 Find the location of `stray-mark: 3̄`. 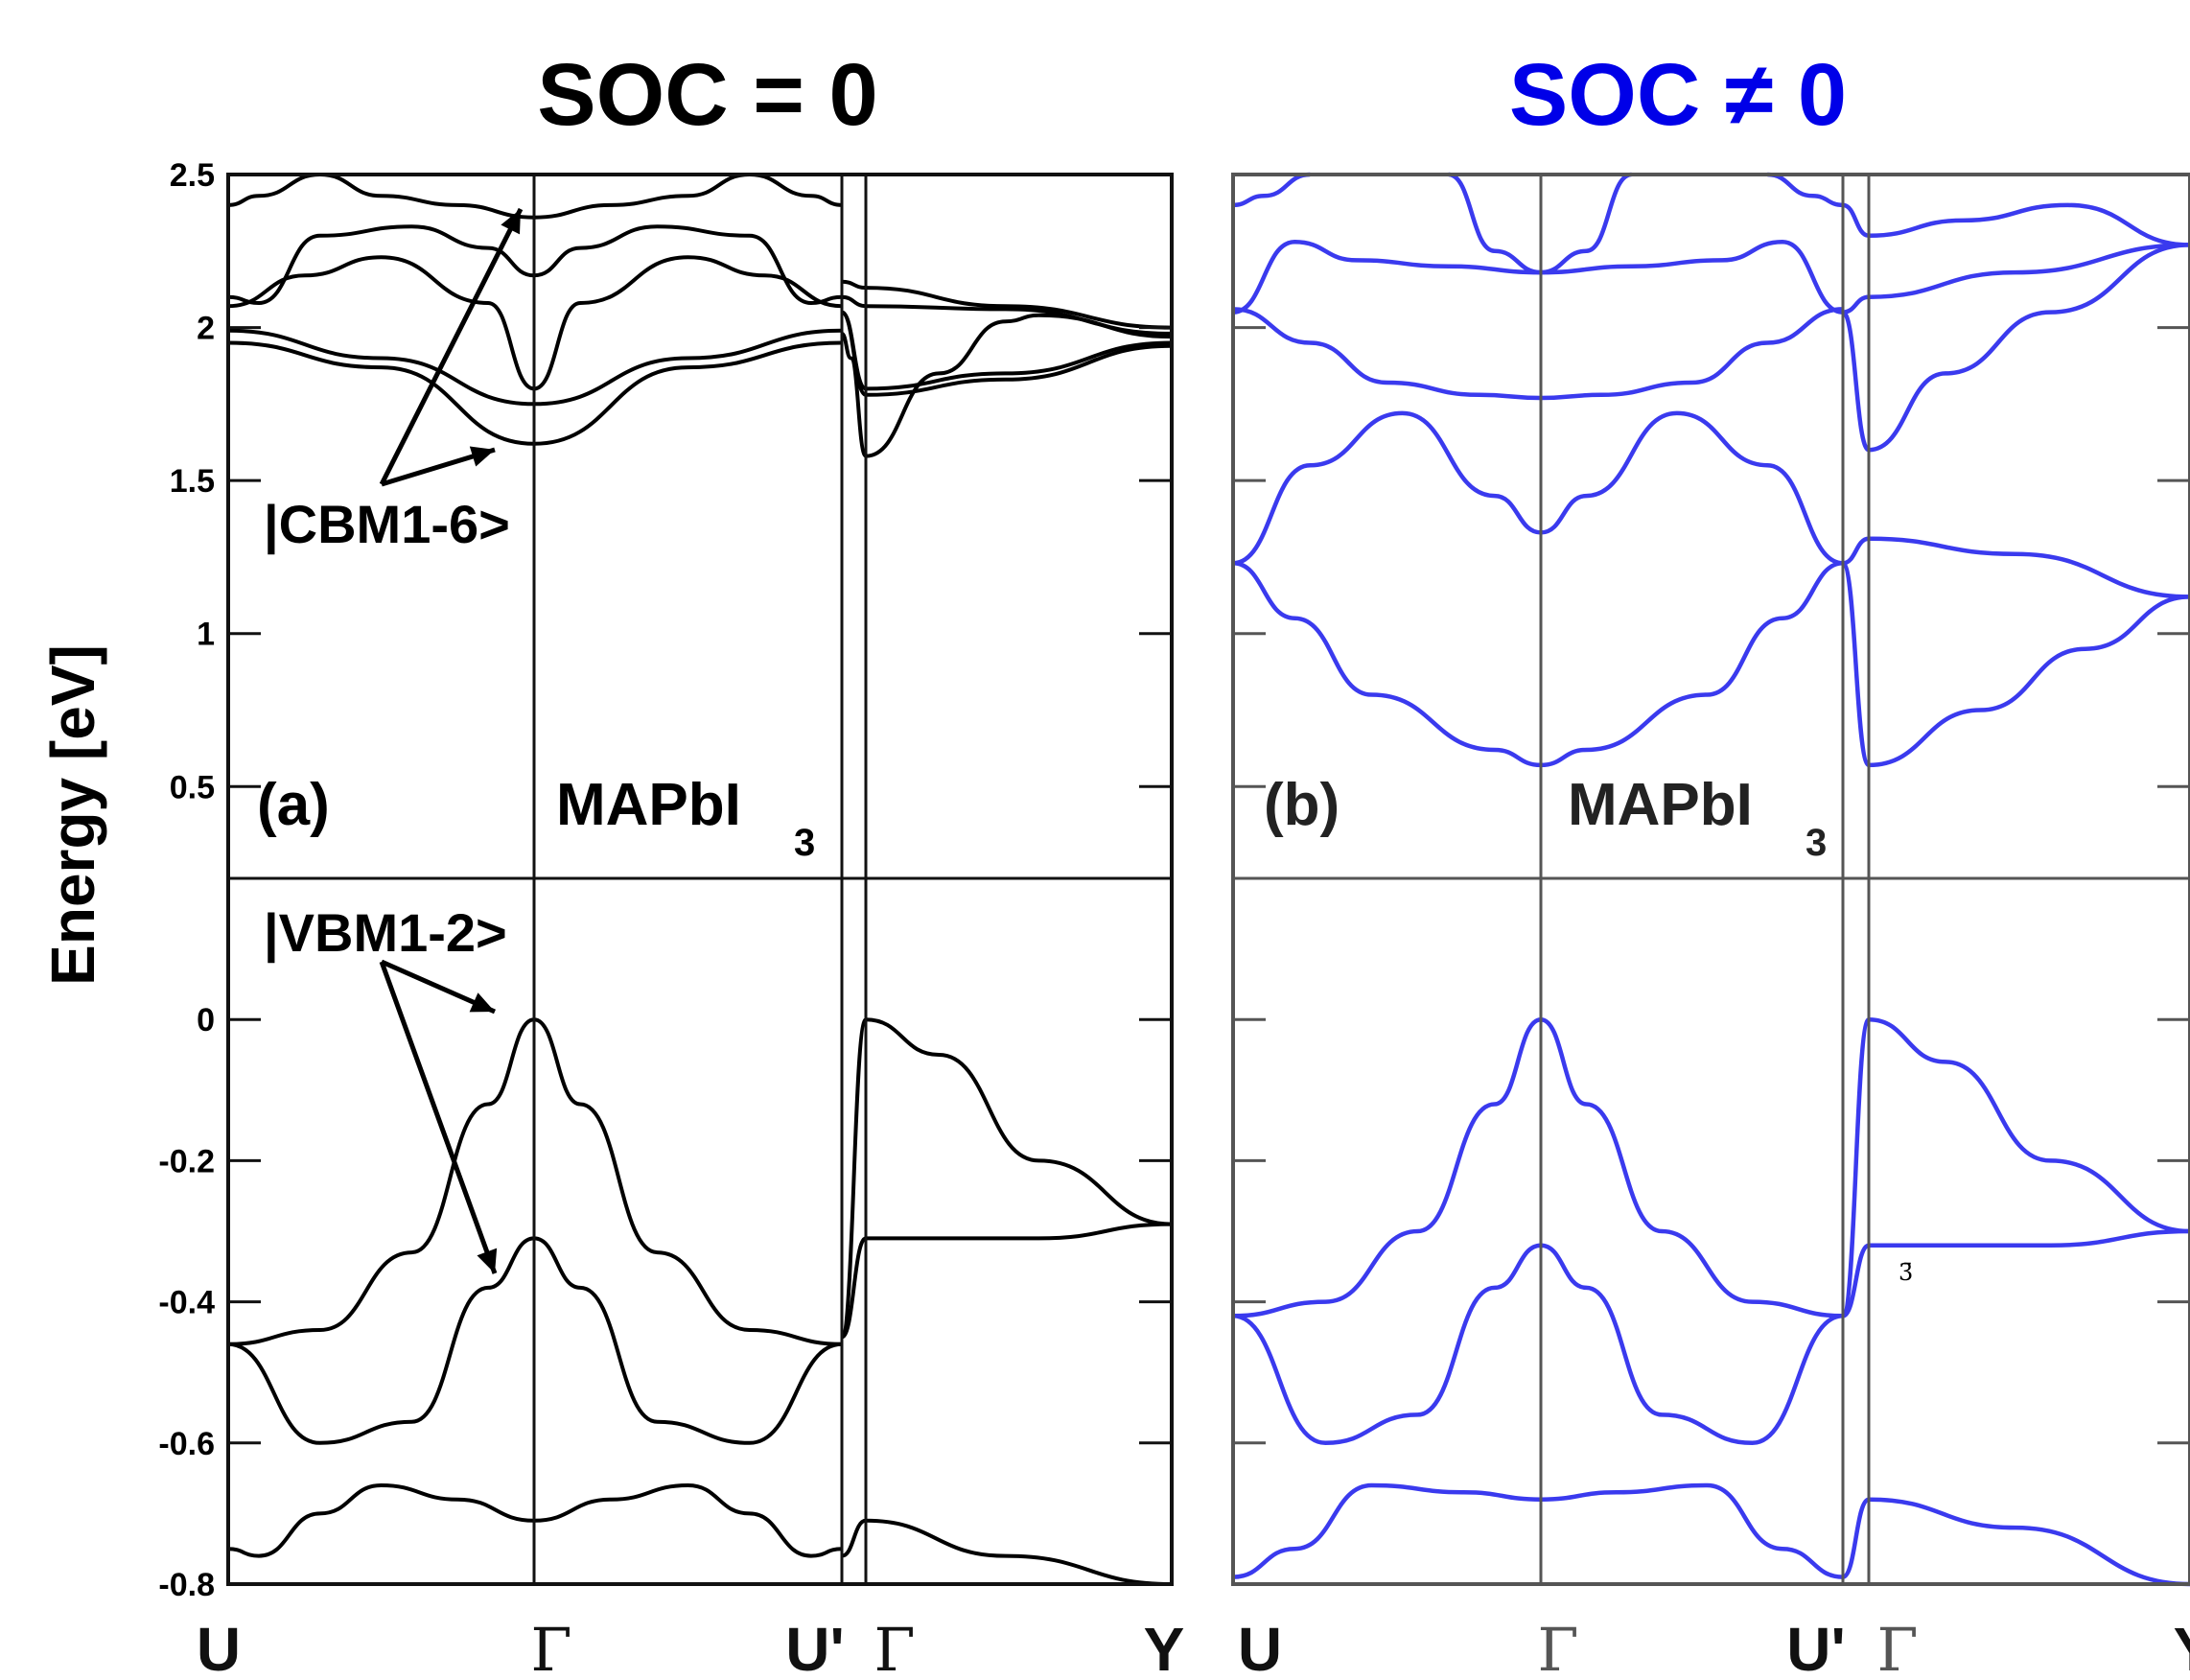

stray-mark: 3̄ is located at coordinates (1906, 1272).